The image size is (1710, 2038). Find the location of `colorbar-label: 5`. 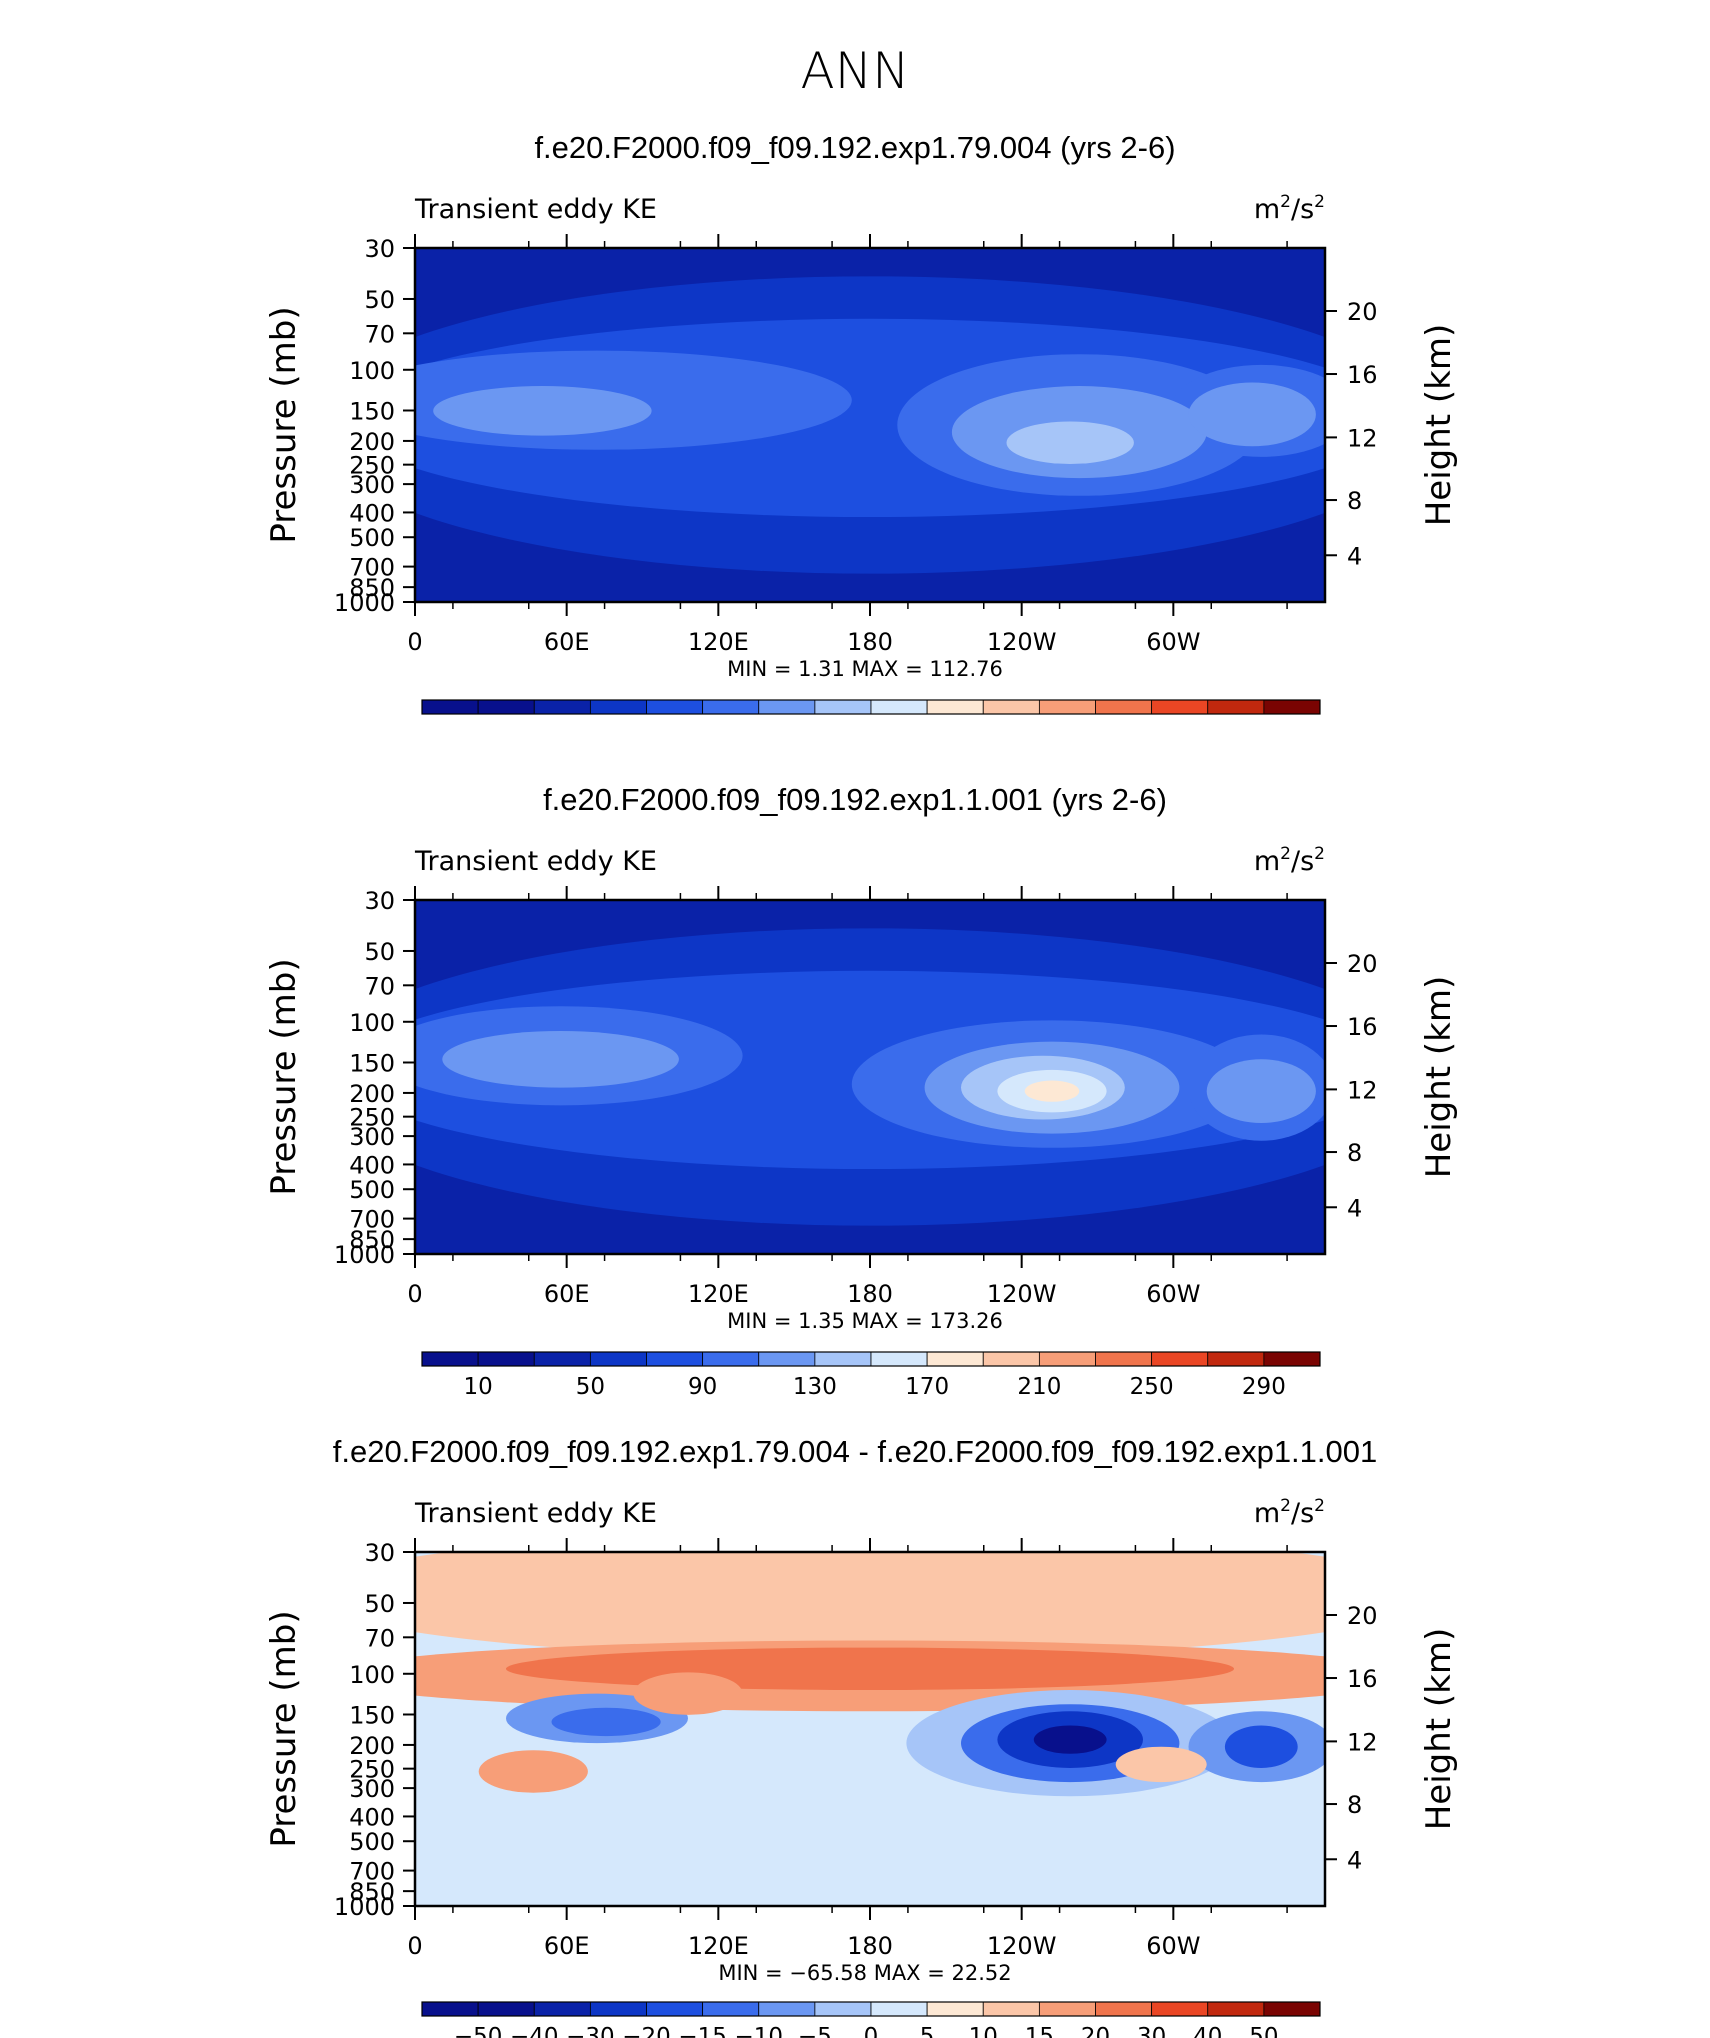

colorbar-label: 5 is located at coordinates (927, 2031).